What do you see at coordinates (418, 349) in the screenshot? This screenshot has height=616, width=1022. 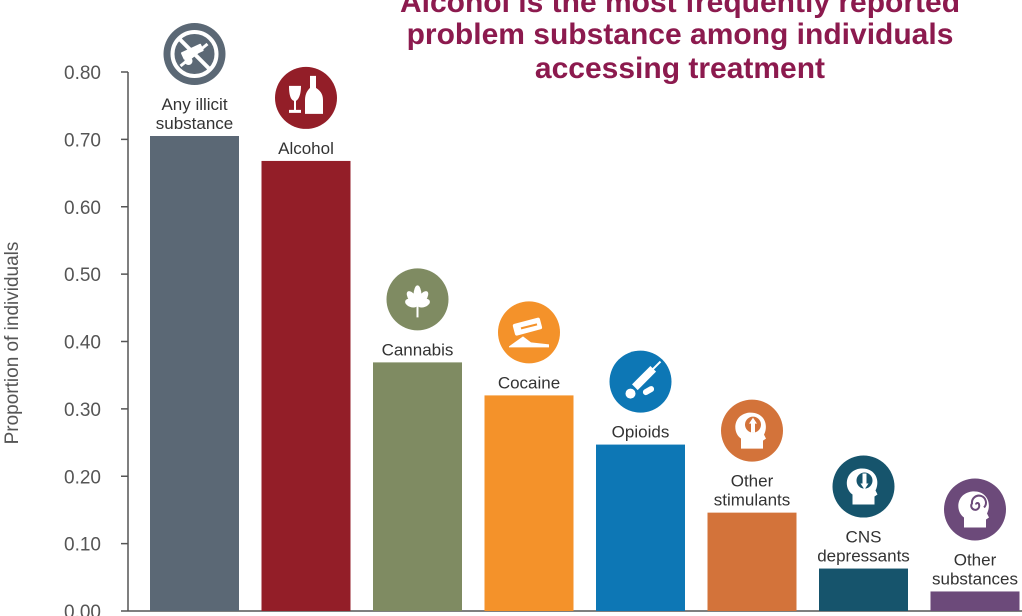 I see `bar-label: Cannabis` at bounding box center [418, 349].